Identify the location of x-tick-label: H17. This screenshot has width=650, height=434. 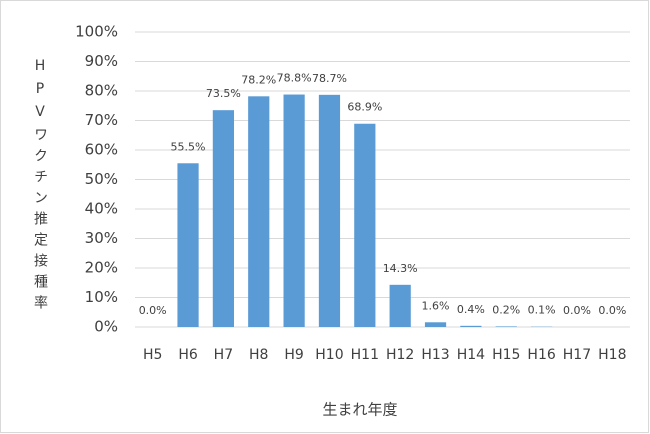
(577, 355).